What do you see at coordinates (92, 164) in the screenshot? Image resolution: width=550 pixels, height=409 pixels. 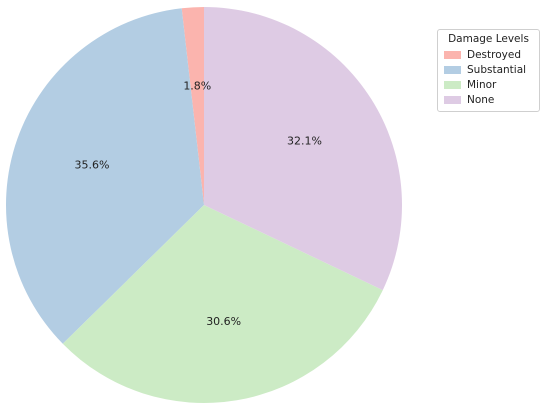 I see `pie-label-substantial: 35.6%` at bounding box center [92, 164].